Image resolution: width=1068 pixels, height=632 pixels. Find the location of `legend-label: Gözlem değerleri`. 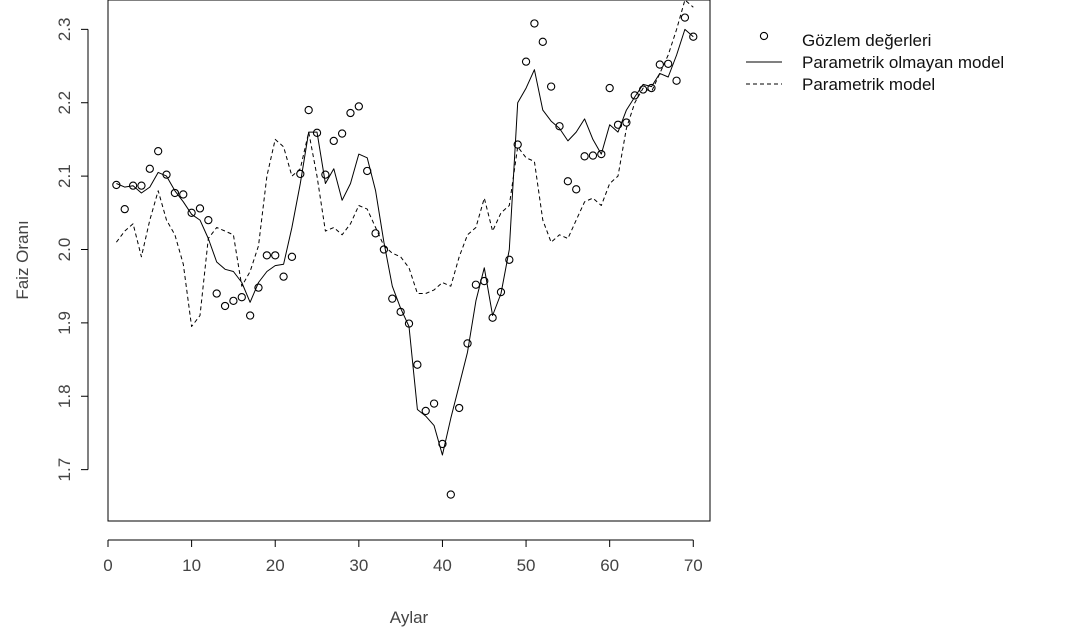

legend-label: Gözlem değerleri is located at coordinates (866, 40).